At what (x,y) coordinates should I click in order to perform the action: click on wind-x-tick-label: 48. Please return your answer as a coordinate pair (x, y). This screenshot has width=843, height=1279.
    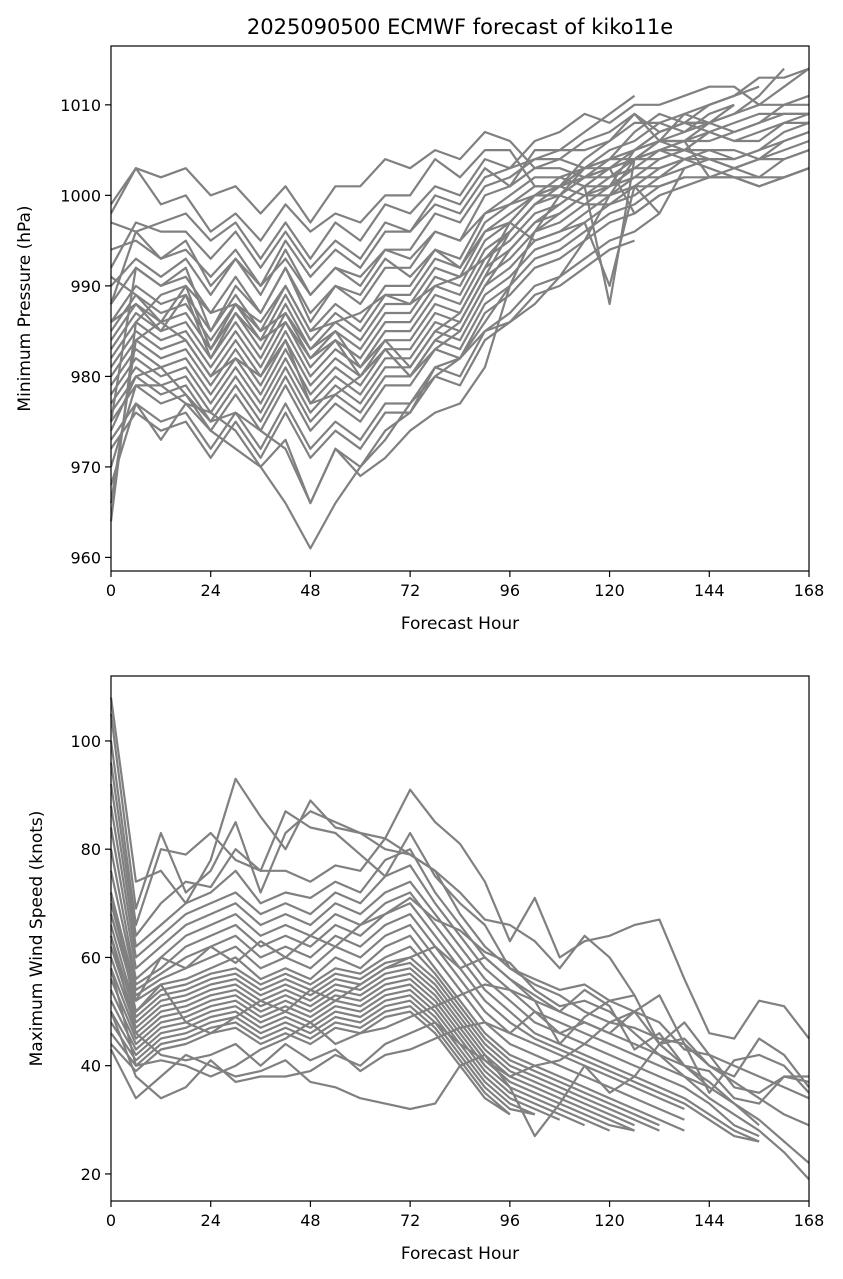
    Looking at the image, I should click on (310, 1220).